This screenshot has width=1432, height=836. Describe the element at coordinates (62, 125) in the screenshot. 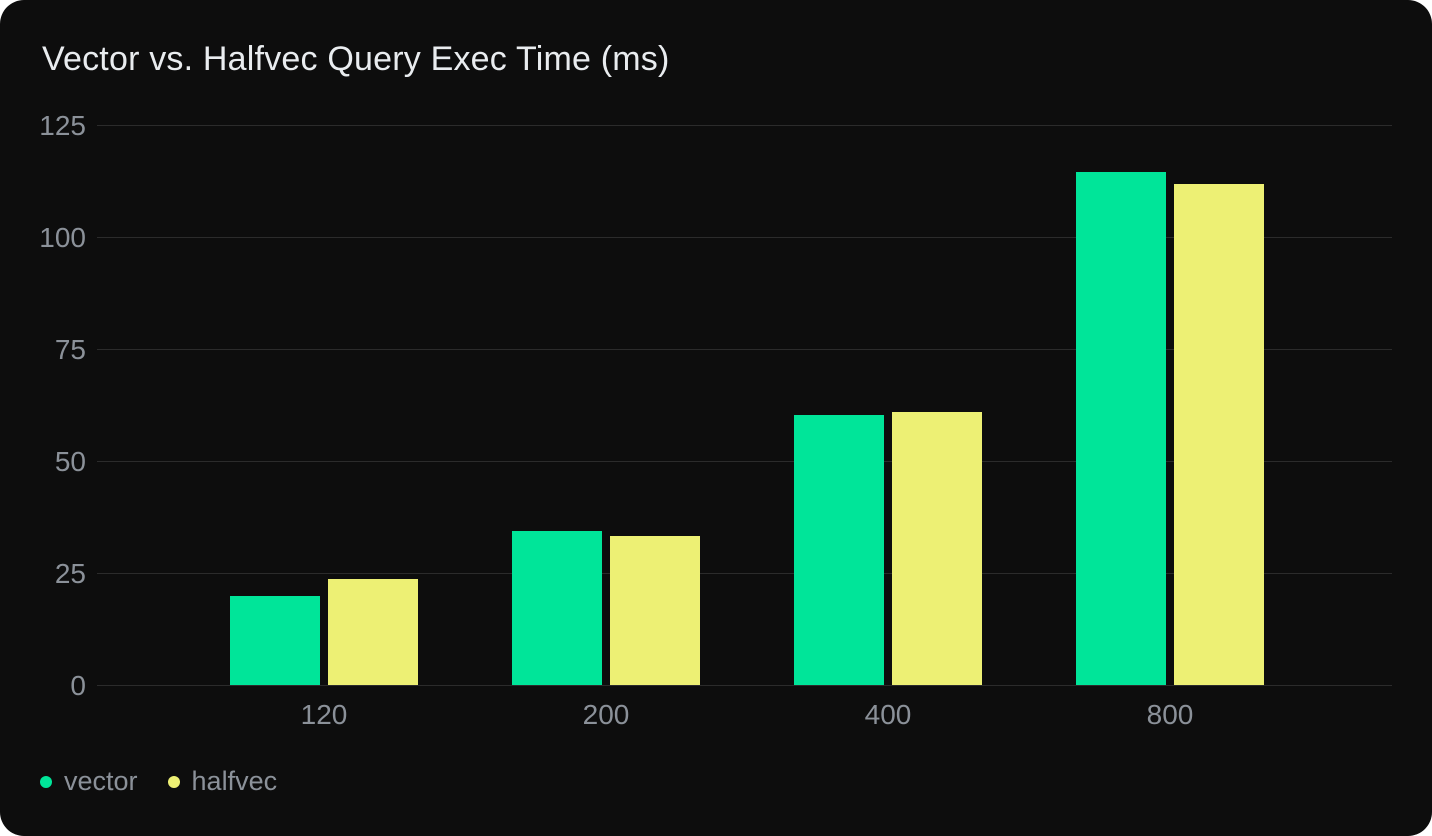

I see `y-axis-tick-label-125: 125` at that location.